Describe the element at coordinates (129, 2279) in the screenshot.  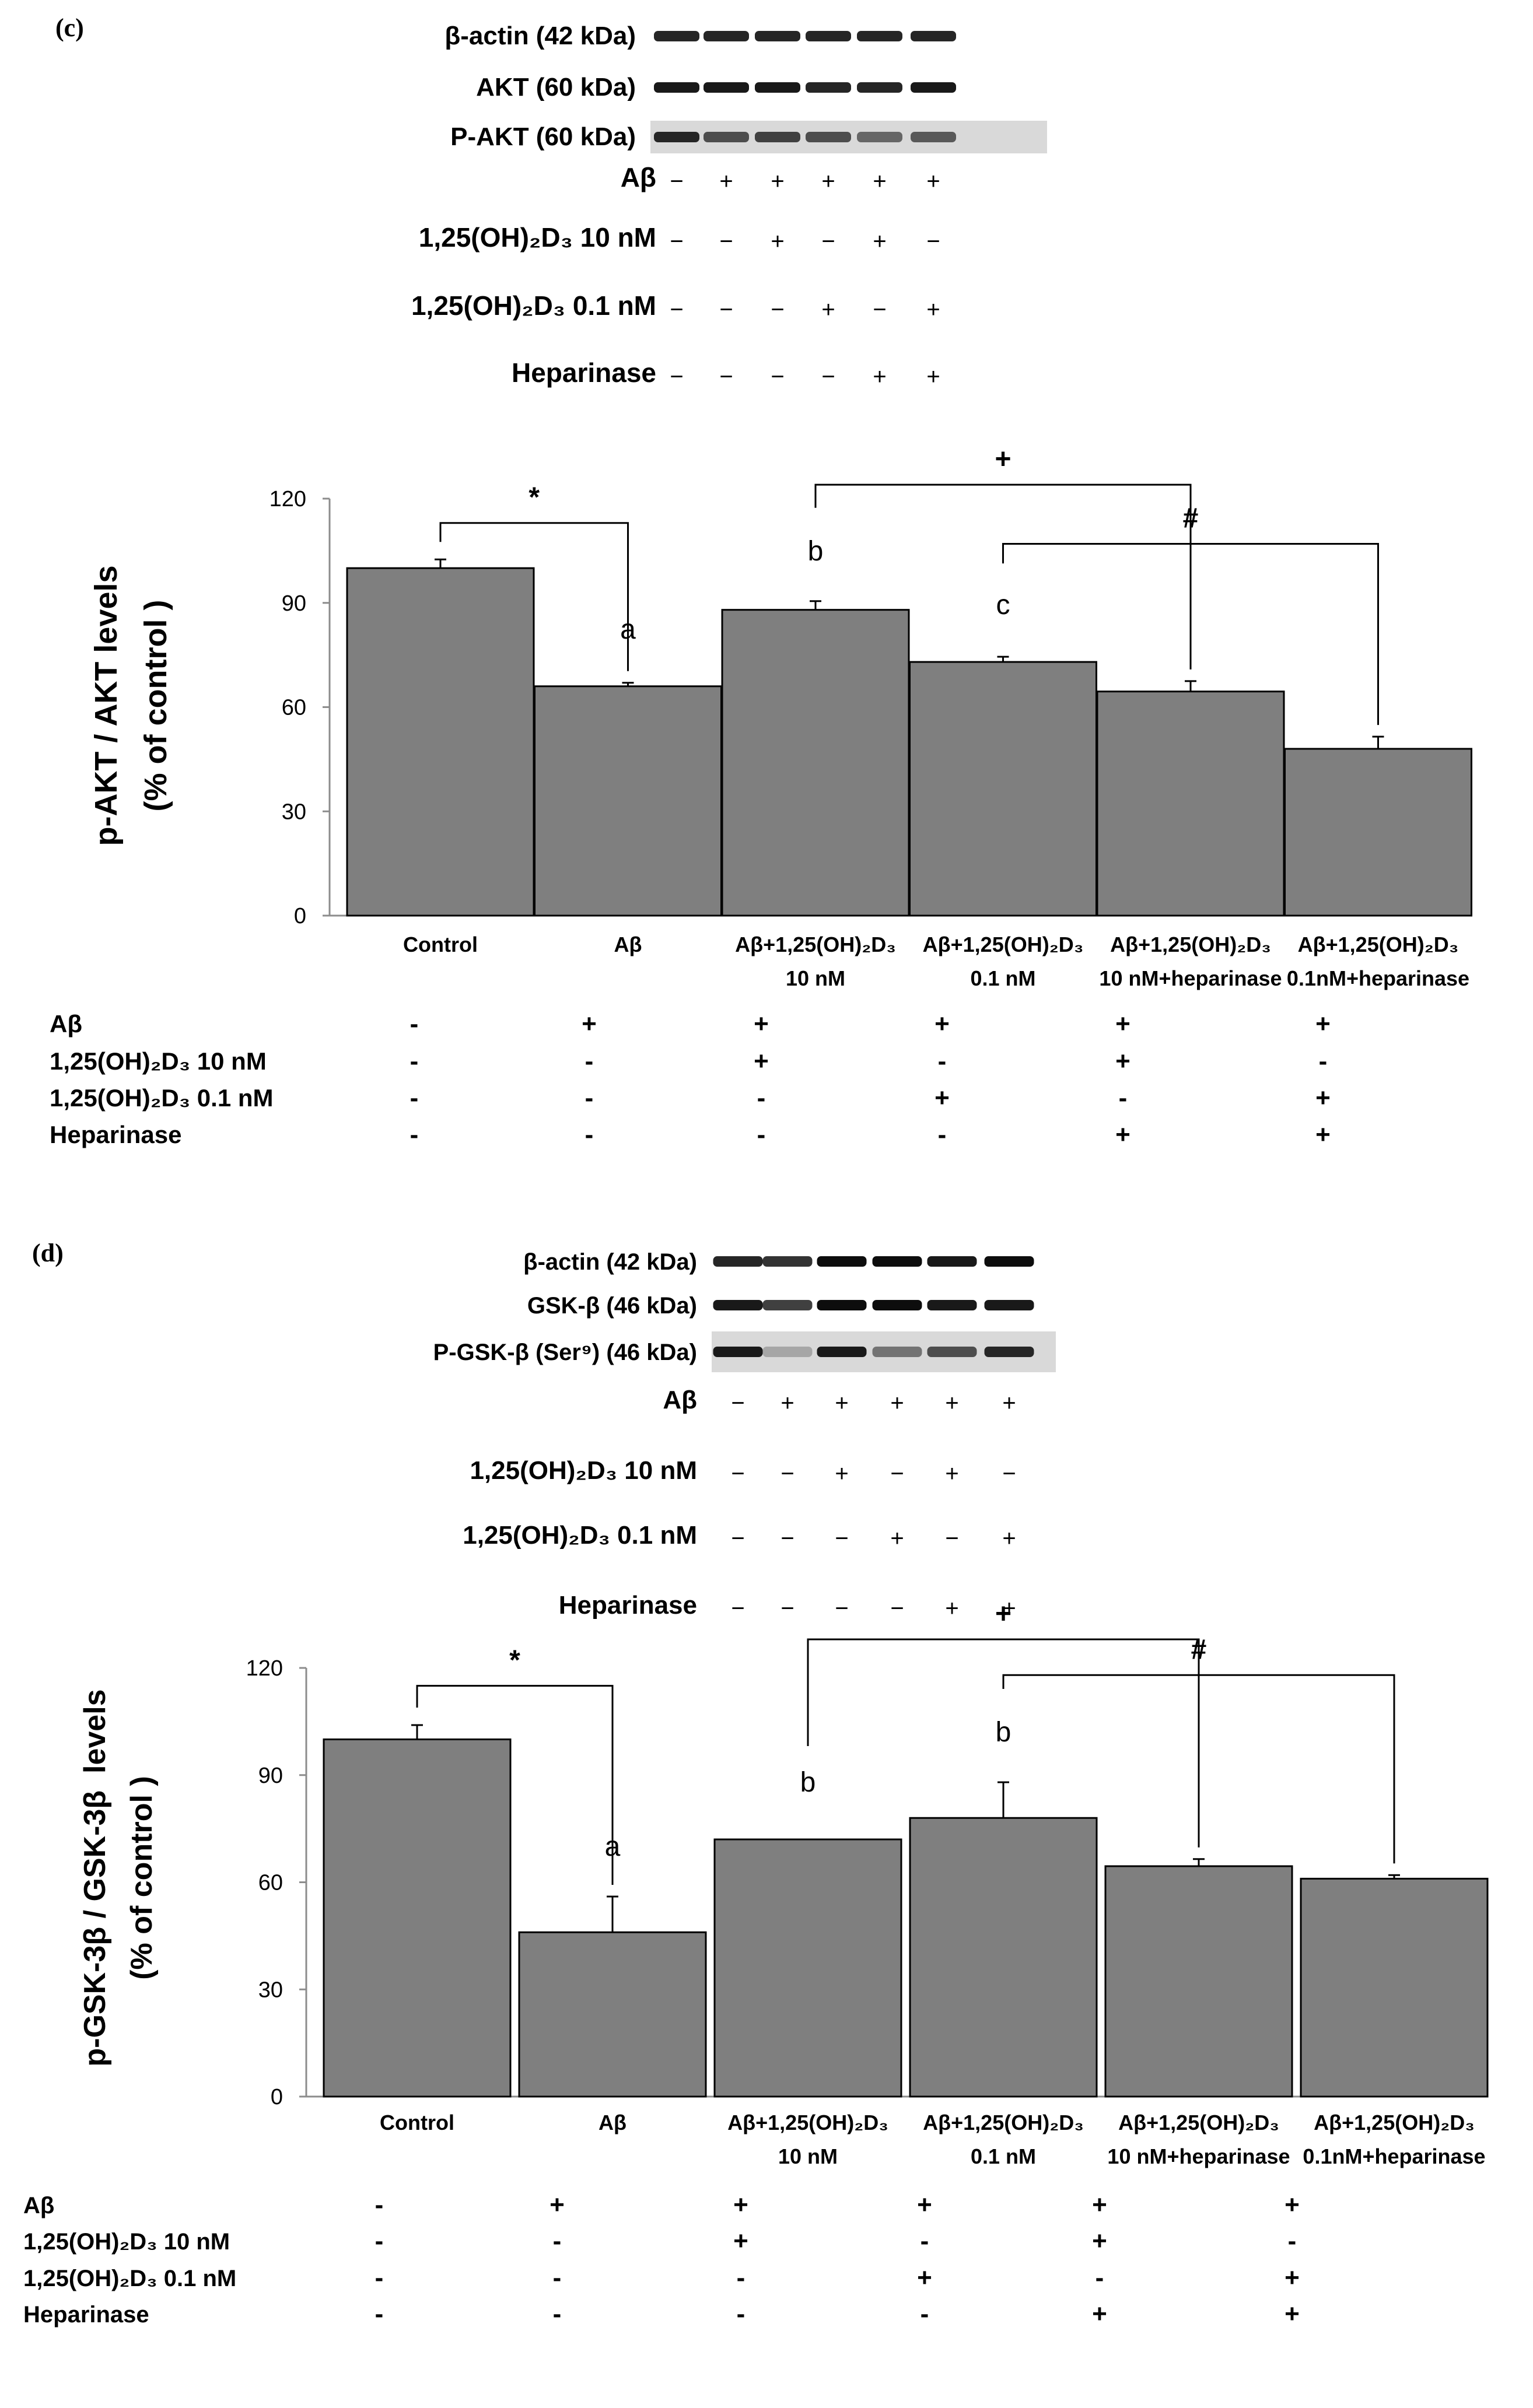
I see `condition-table-label: 1,25(OH)₂D₃ 0.1 nM` at that location.